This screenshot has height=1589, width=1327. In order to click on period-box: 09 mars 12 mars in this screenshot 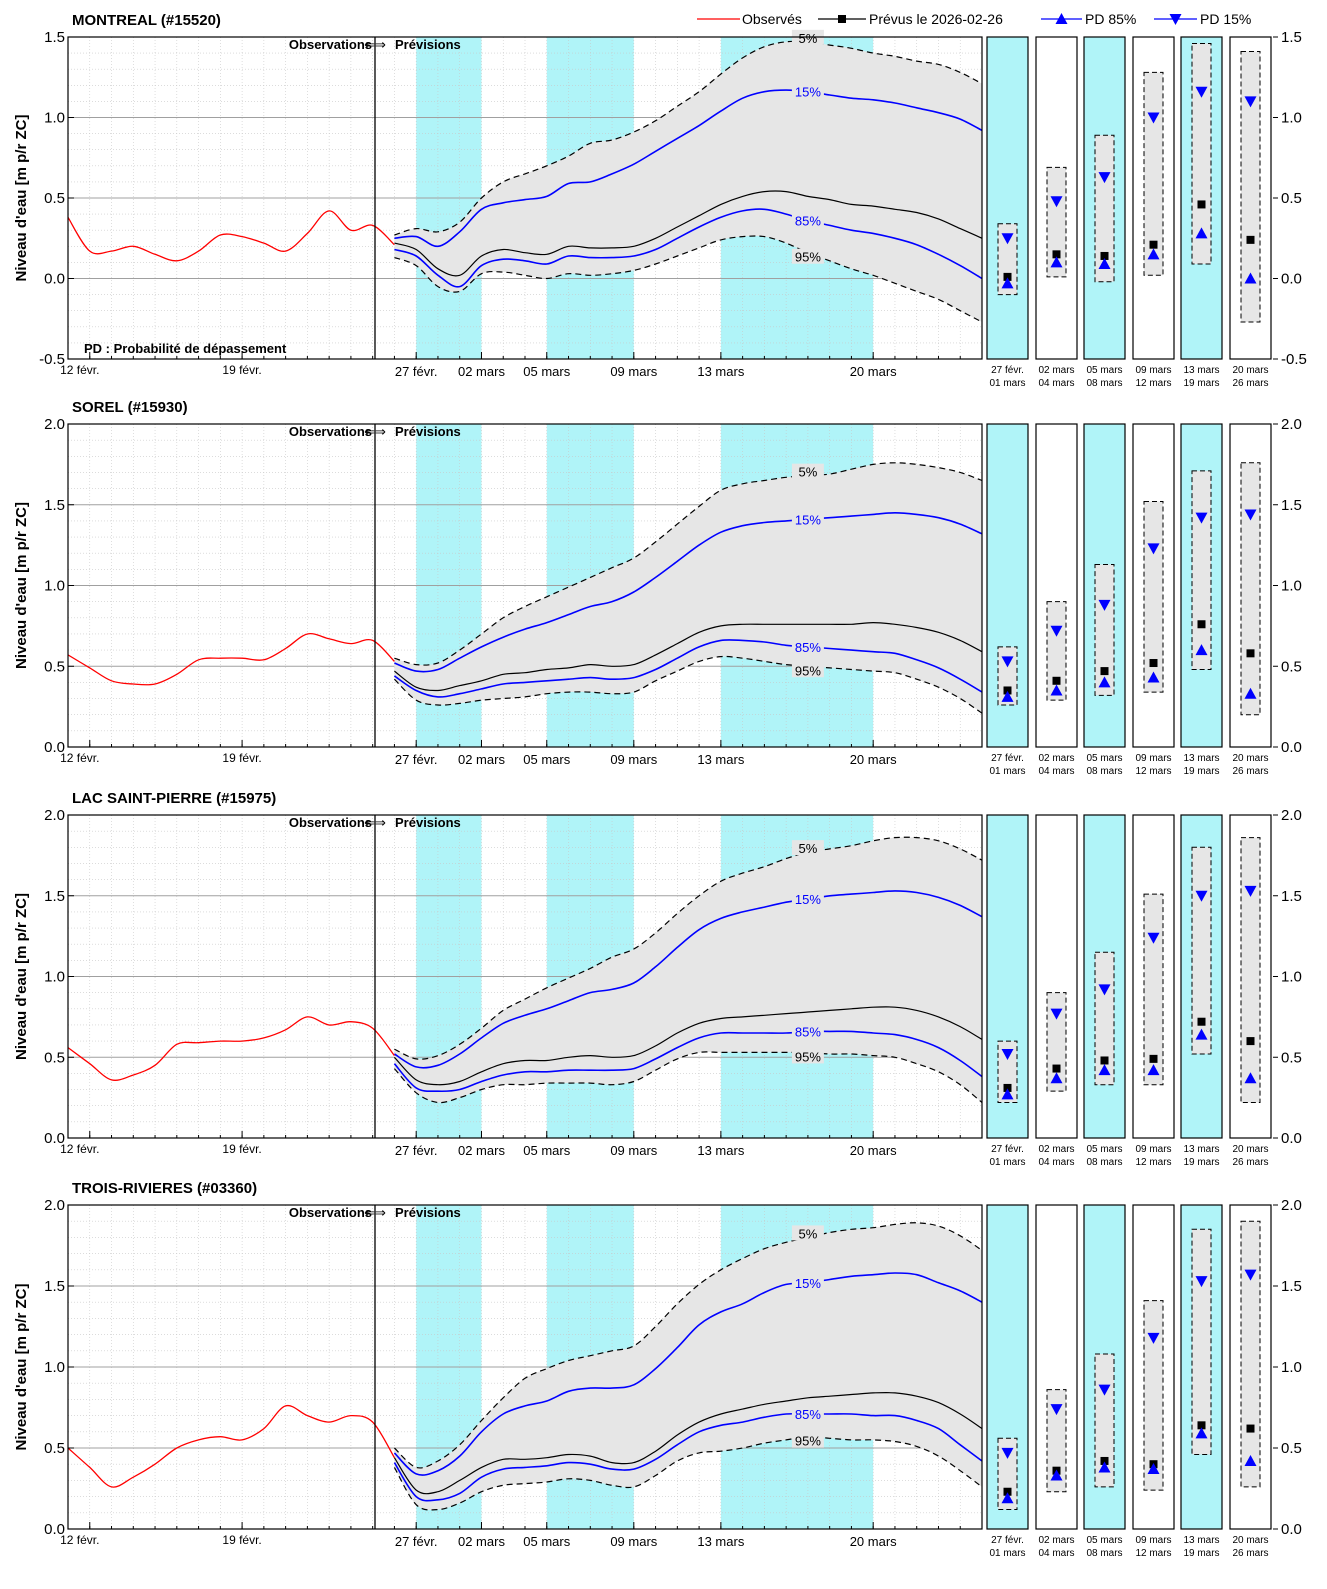, I will do `click(1153, 600)`.